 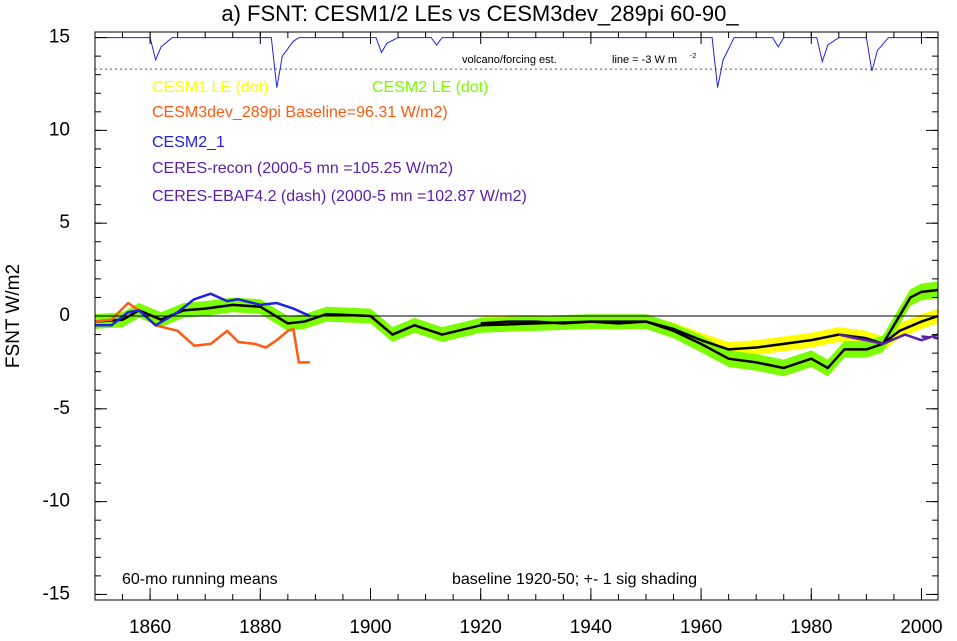 What do you see at coordinates (64, 315) in the screenshot?
I see `y-tick-label: 0` at bounding box center [64, 315].